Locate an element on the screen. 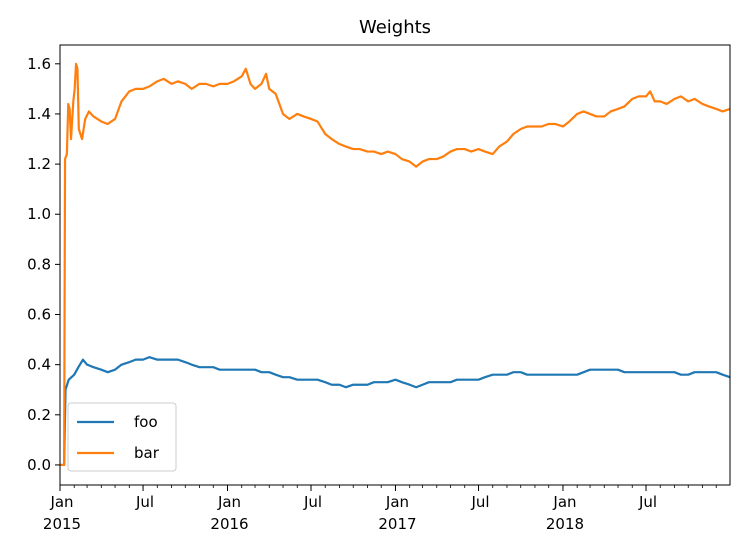 The image size is (744, 549). y-tick-label: 0.0 is located at coordinates (39, 465).